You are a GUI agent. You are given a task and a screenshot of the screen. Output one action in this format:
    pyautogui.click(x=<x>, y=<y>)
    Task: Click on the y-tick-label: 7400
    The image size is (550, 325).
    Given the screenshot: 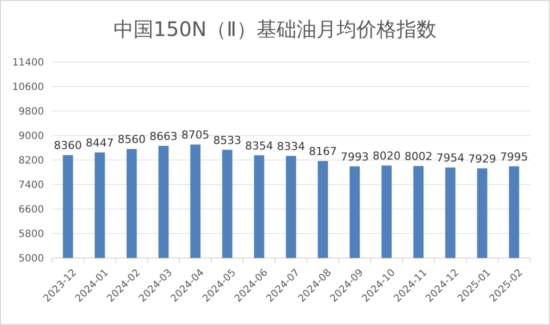 What is the action you would take?
    pyautogui.click(x=31, y=185)
    